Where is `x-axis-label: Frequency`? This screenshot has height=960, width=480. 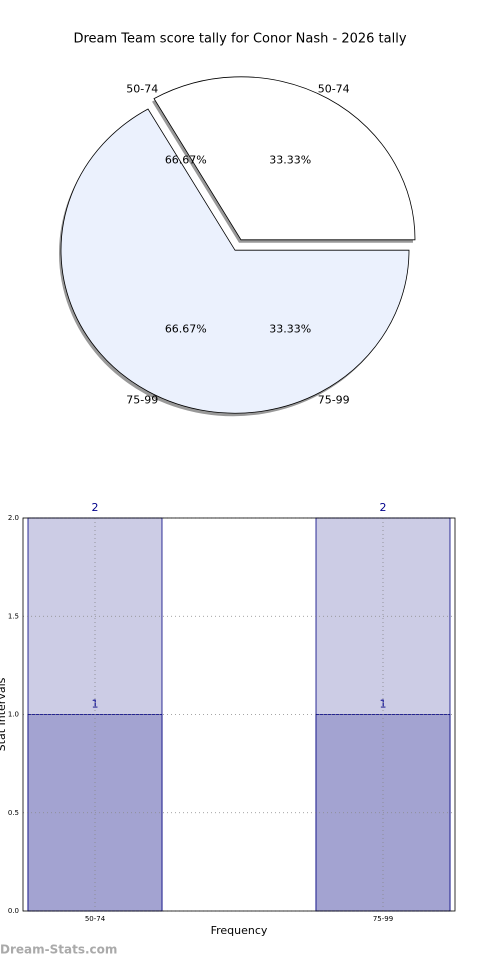
x-axis-label: Frequency is located at coordinates (239, 930).